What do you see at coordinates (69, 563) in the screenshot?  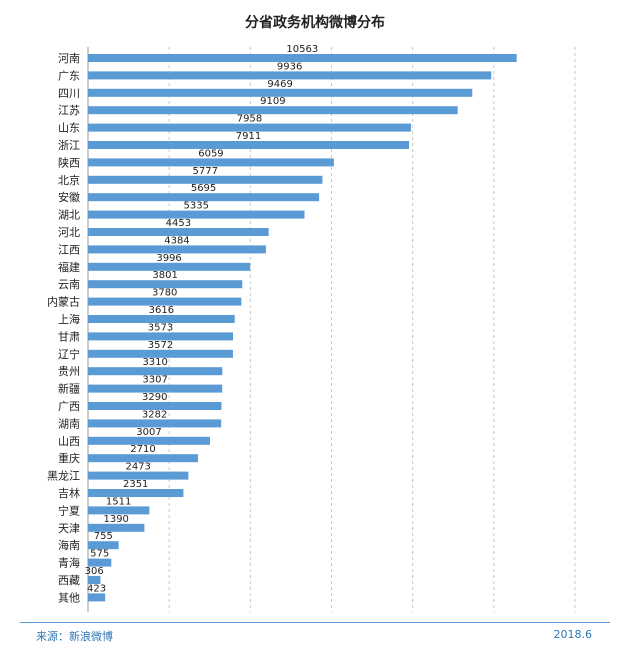 I see `category-label: 青海` at bounding box center [69, 563].